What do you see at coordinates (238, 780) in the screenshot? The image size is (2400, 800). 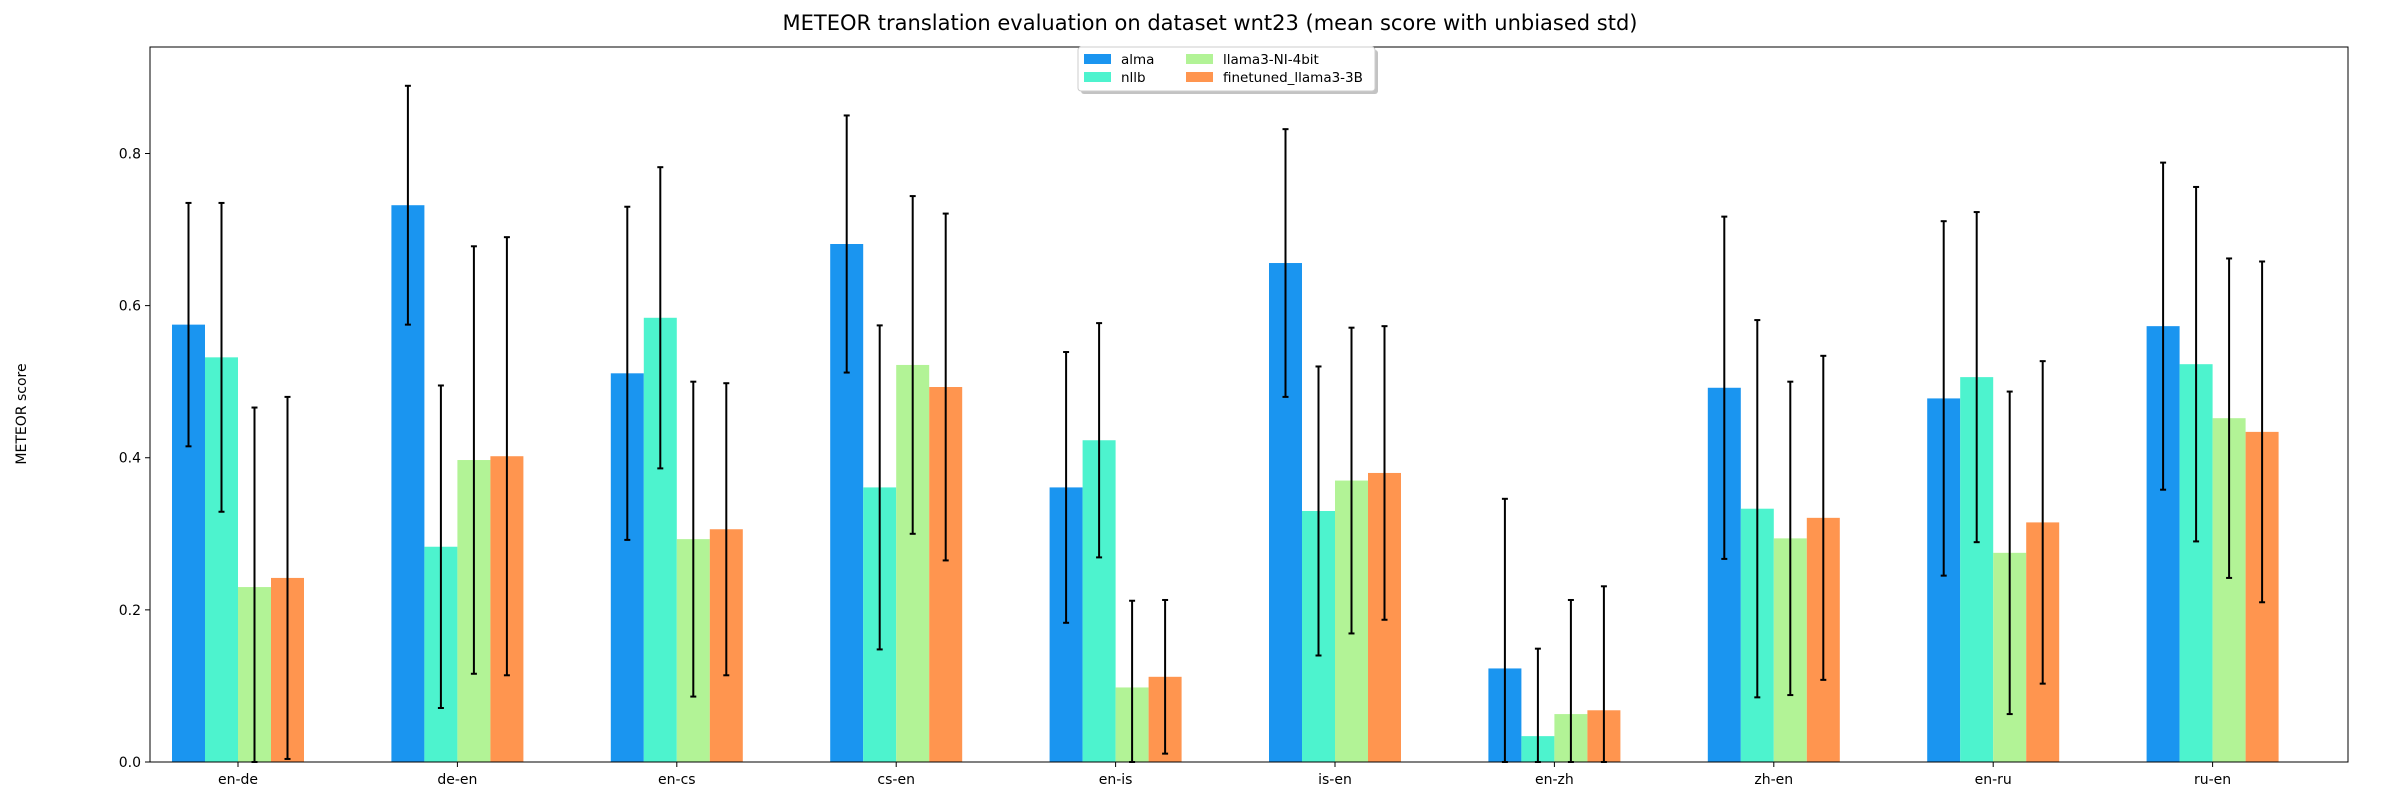 I see `x-tick-label: en-de` at bounding box center [238, 780].